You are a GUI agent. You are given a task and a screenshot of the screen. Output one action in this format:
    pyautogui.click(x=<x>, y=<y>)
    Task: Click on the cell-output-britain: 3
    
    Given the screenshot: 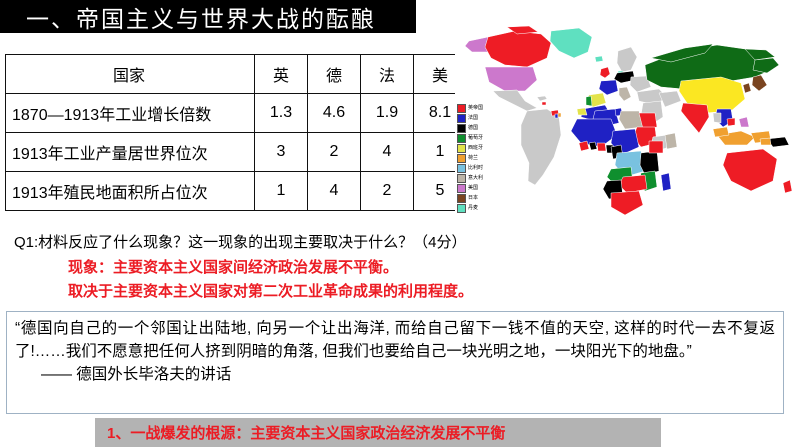 What is the action you would take?
    pyautogui.click(x=281, y=152)
    